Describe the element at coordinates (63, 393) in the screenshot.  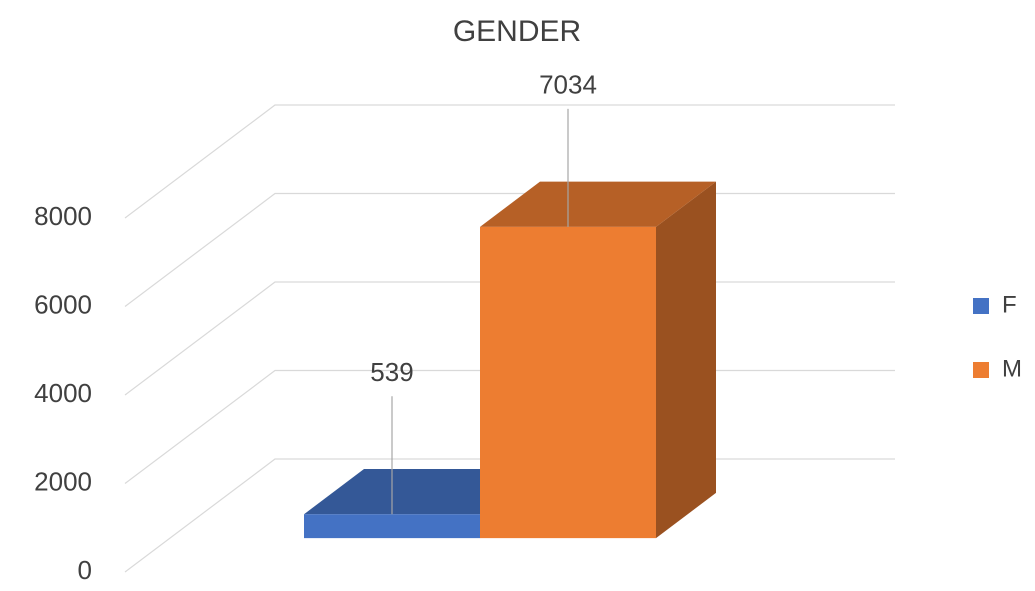
I see `y-tick-label: 4000` at that location.